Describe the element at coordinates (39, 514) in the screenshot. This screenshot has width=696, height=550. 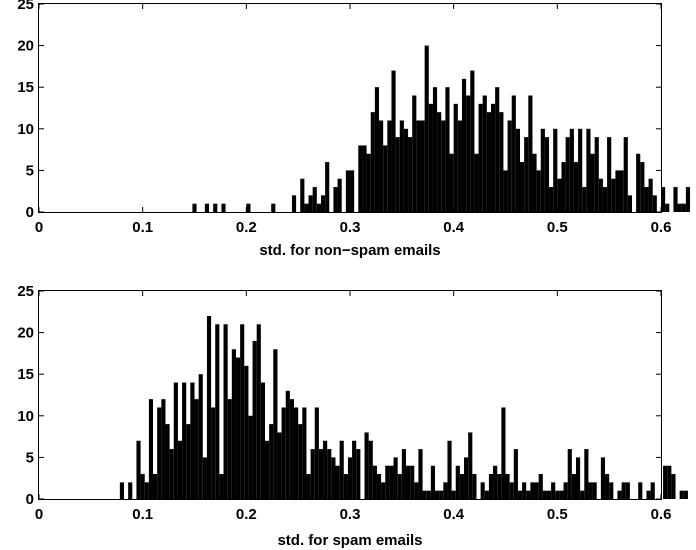
I see `x-tick-label: 0` at that location.